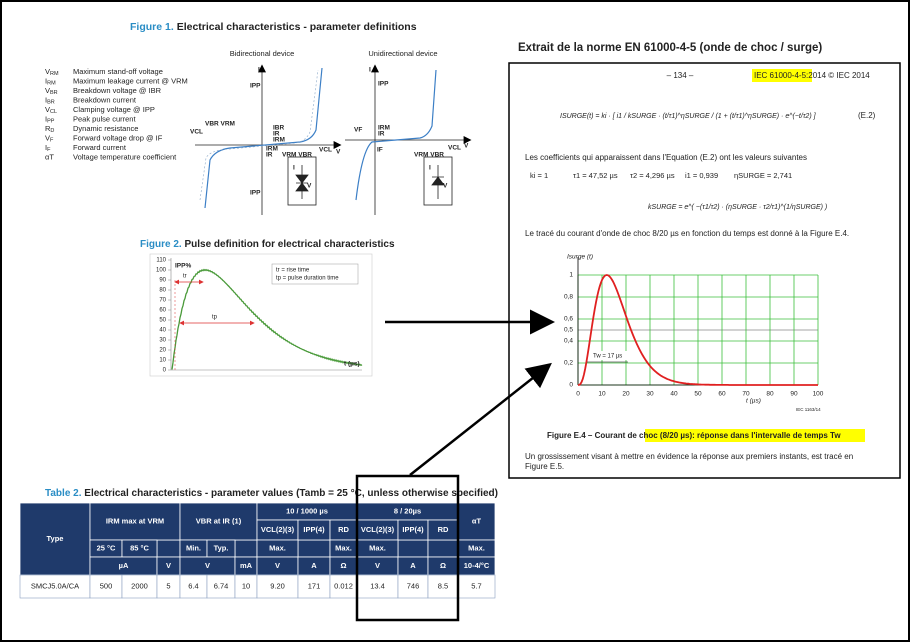 The image size is (910, 642). I want to click on cell-text: 5, so click(168, 585).